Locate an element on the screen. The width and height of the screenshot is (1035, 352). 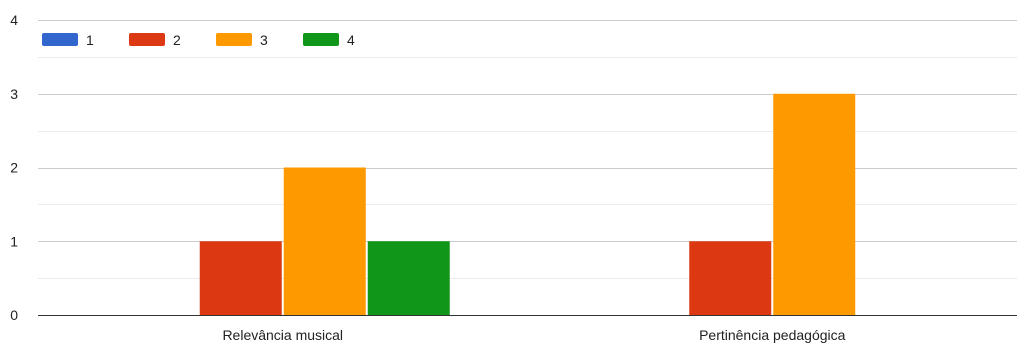
y-tick-label: 1 is located at coordinates (14, 241).